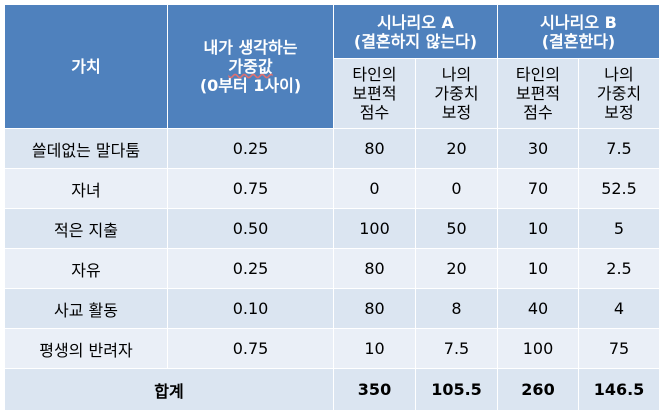 The image size is (663, 414). What do you see at coordinates (374, 188) in the screenshot?
I see `a-score-cell: 0` at bounding box center [374, 188].